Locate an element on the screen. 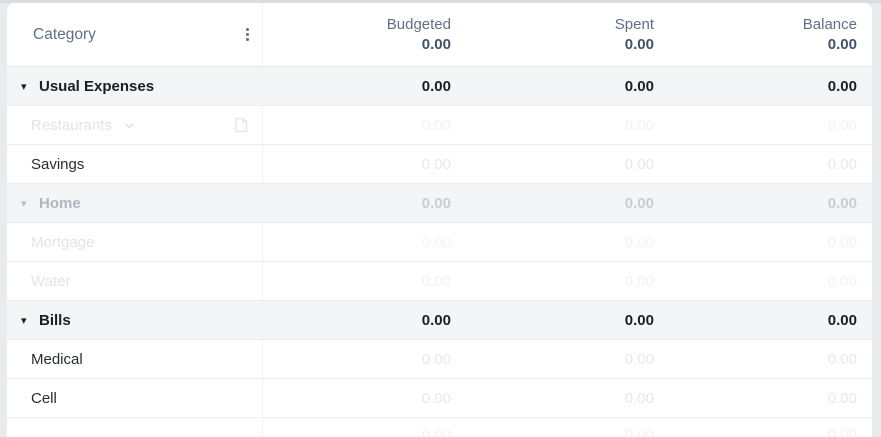 The height and width of the screenshot is (437, 881). category-label: Restaurants is located at coordinates (71, 125).